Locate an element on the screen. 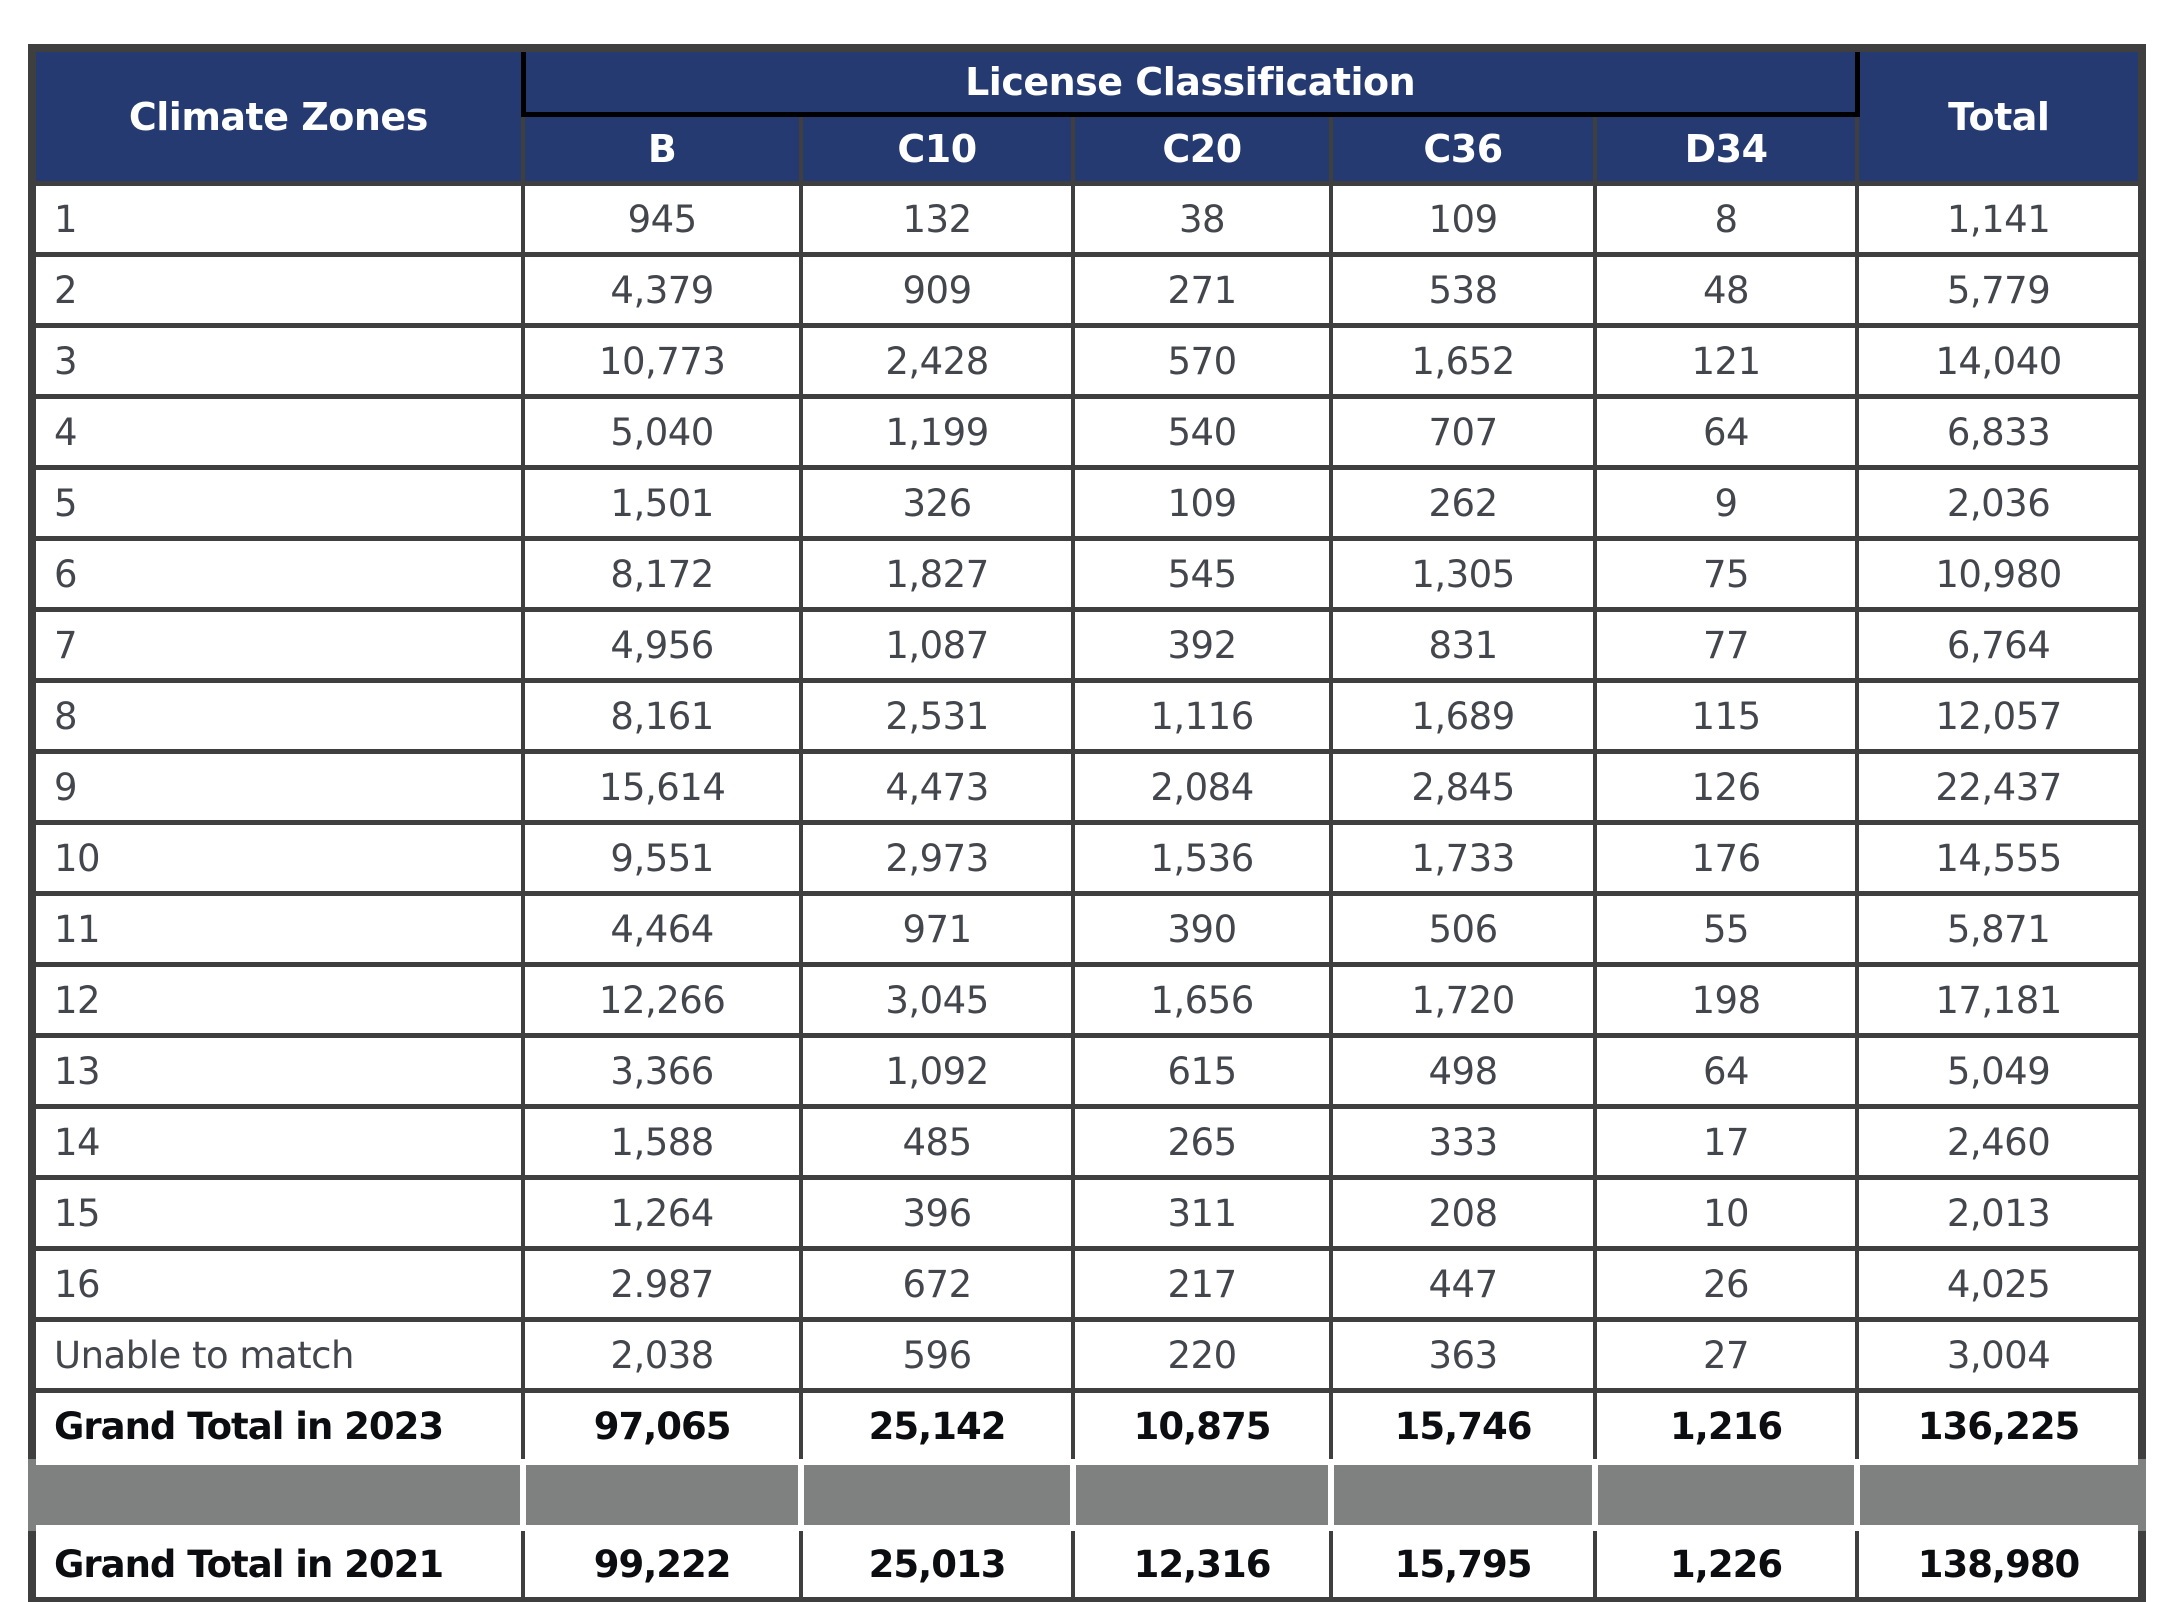  value-cell: 126 is located at coordinates (1726, 787).